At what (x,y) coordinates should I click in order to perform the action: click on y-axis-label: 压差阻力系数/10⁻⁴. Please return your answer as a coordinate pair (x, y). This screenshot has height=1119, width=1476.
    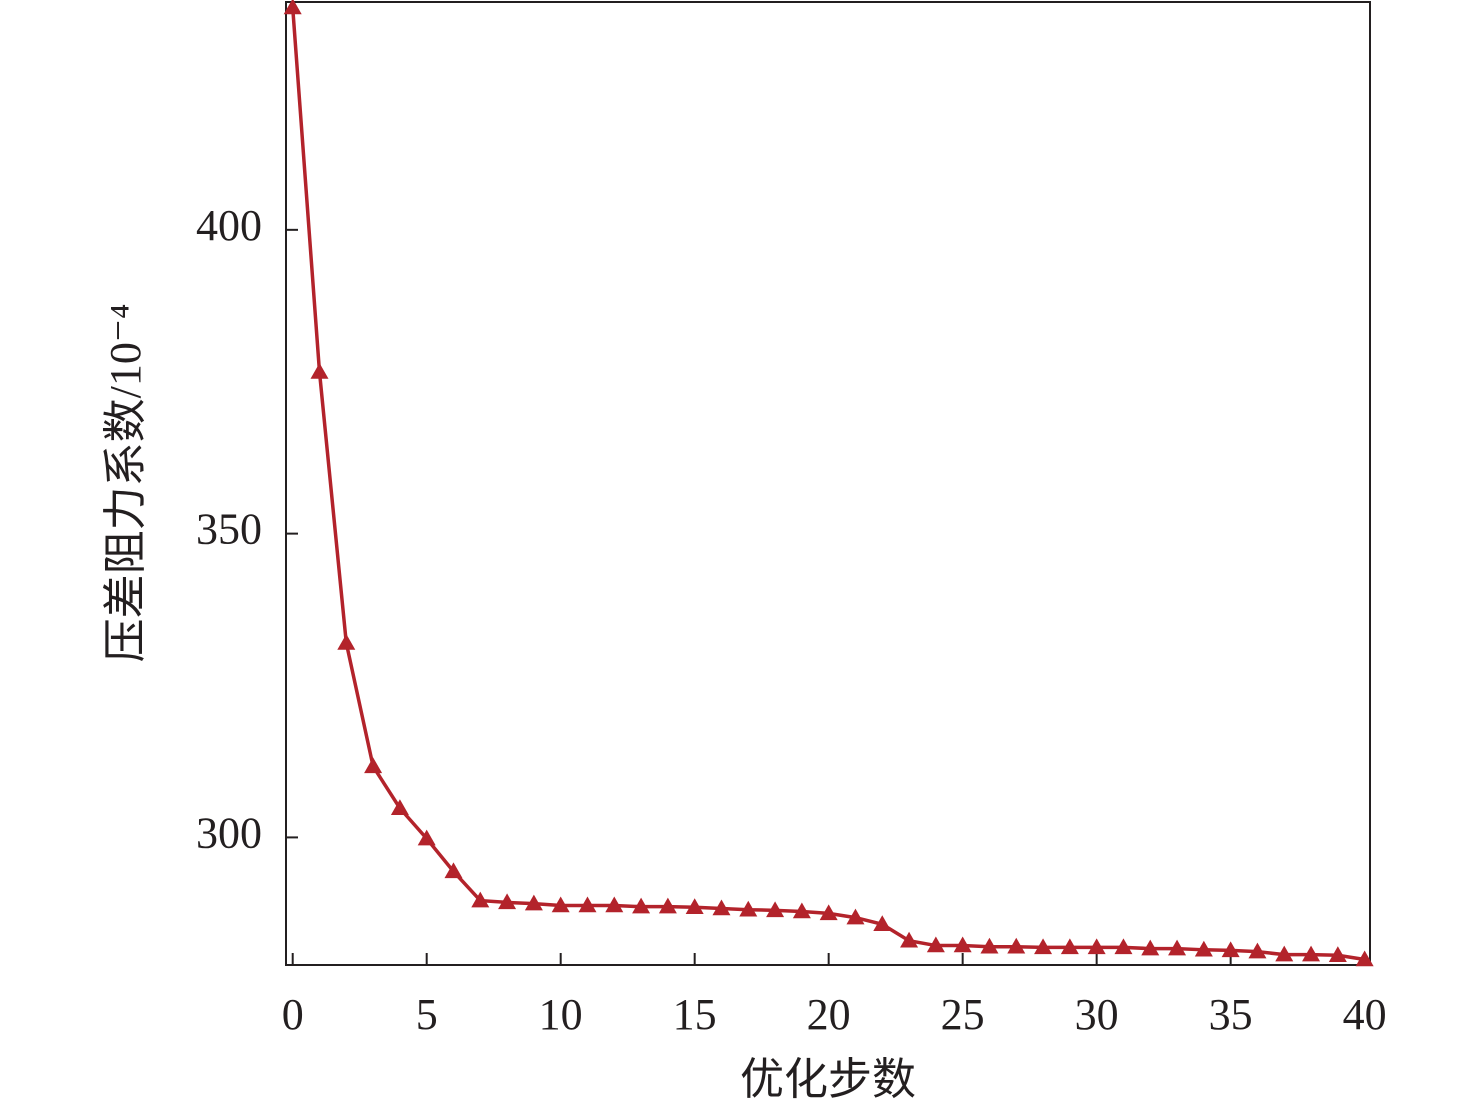
    Looking at the image, I should click on (125, 483).